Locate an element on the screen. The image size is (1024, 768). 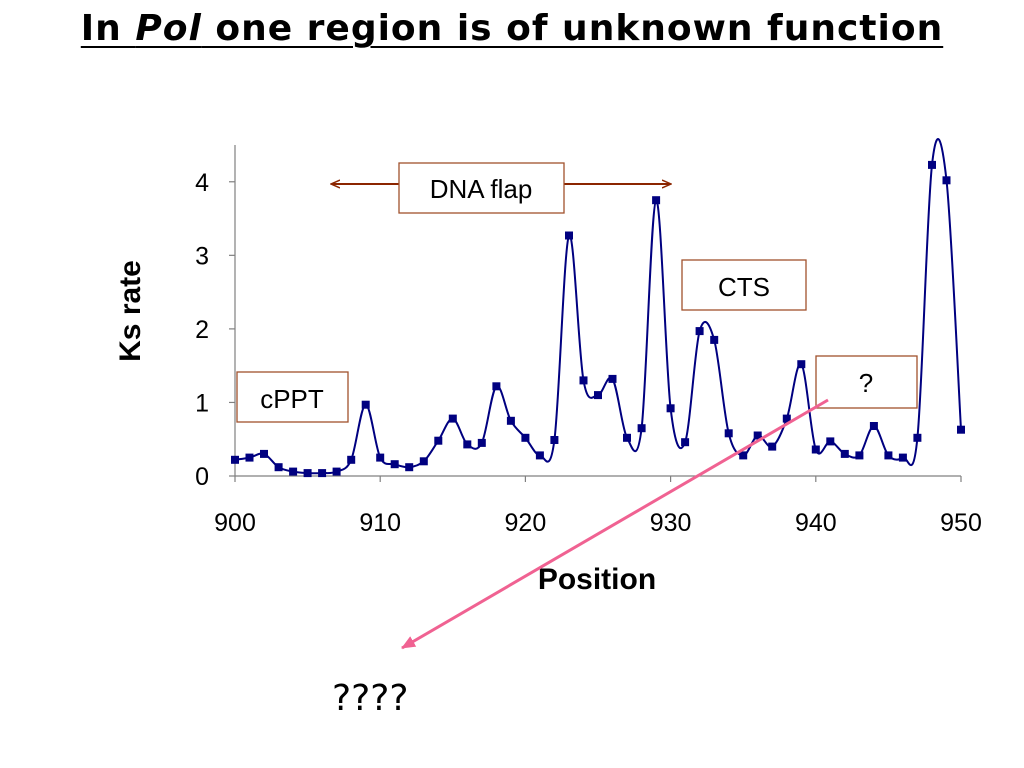
x-tick-label: 950 is located at coordinates (961, 523).